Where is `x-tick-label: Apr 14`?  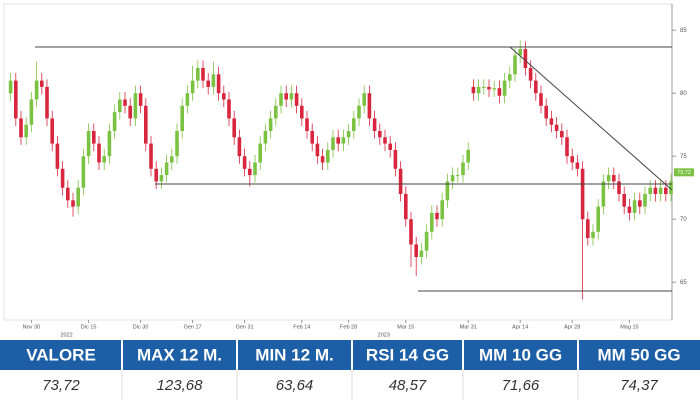 x-tick-label: Apr 14 is located at coordinates (520, 327).